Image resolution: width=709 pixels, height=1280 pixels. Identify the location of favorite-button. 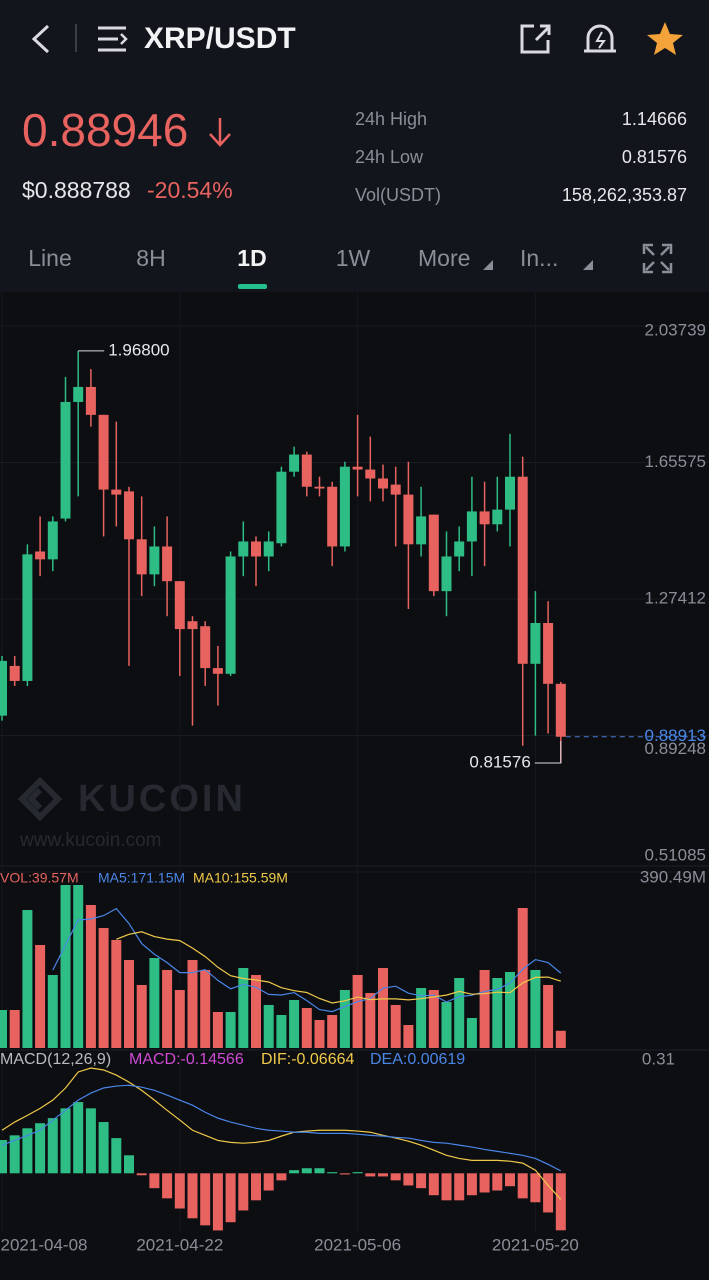
(665, 38).